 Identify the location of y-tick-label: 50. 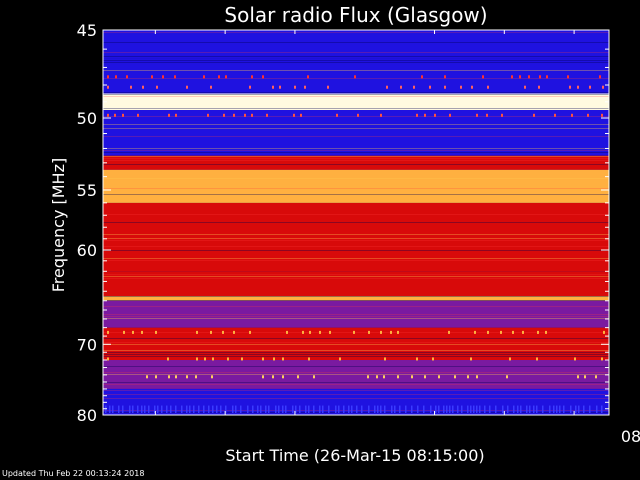
(87, 118).